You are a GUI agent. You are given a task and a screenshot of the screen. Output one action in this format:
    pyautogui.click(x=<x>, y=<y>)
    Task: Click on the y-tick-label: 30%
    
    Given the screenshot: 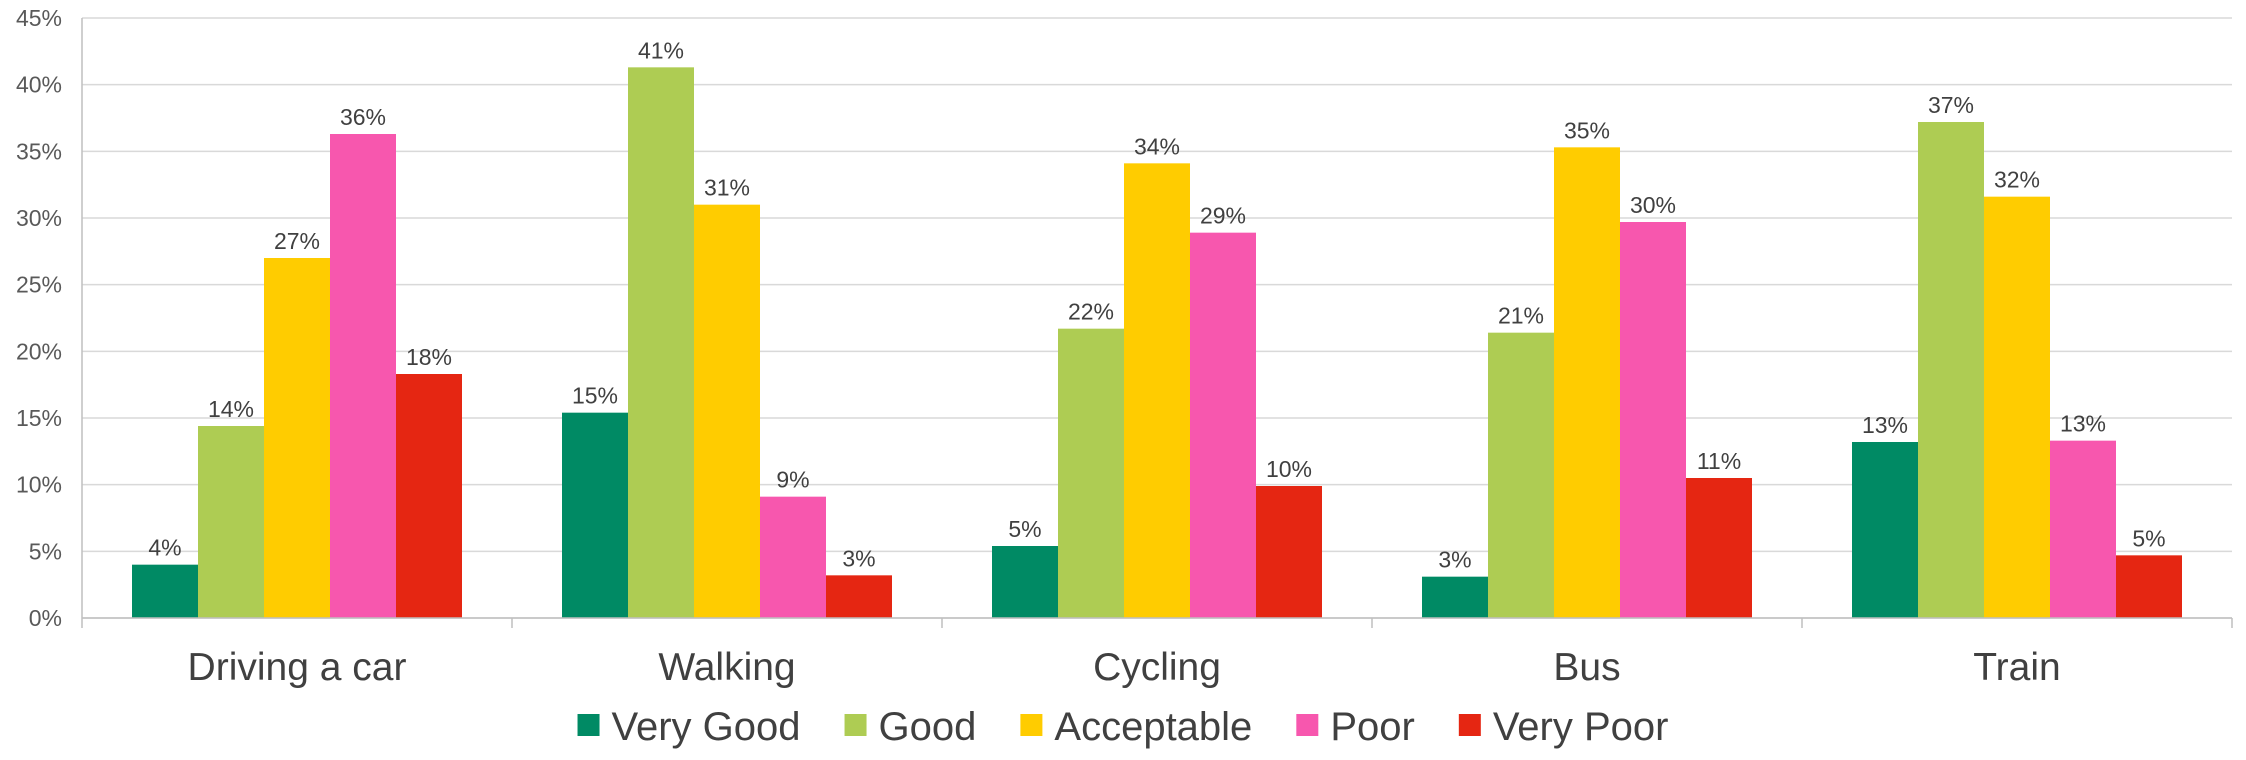 What is the action you would take?
    pyautogui.click(x=39, y=218)
    